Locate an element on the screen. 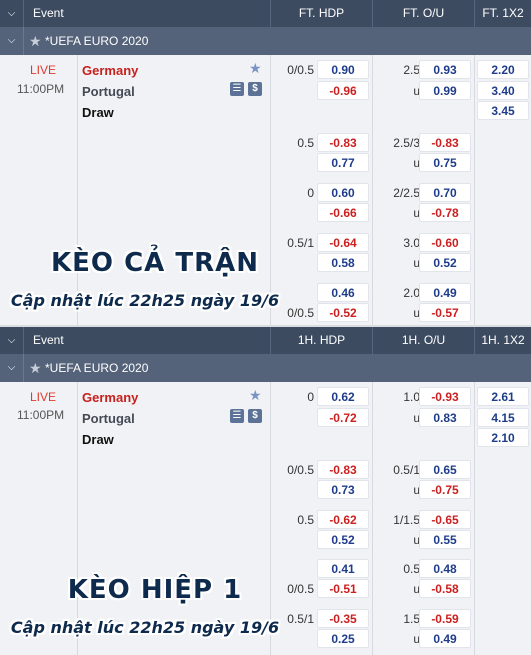  ou-over-odd: -0.59 is located at coordinates (445, 618).